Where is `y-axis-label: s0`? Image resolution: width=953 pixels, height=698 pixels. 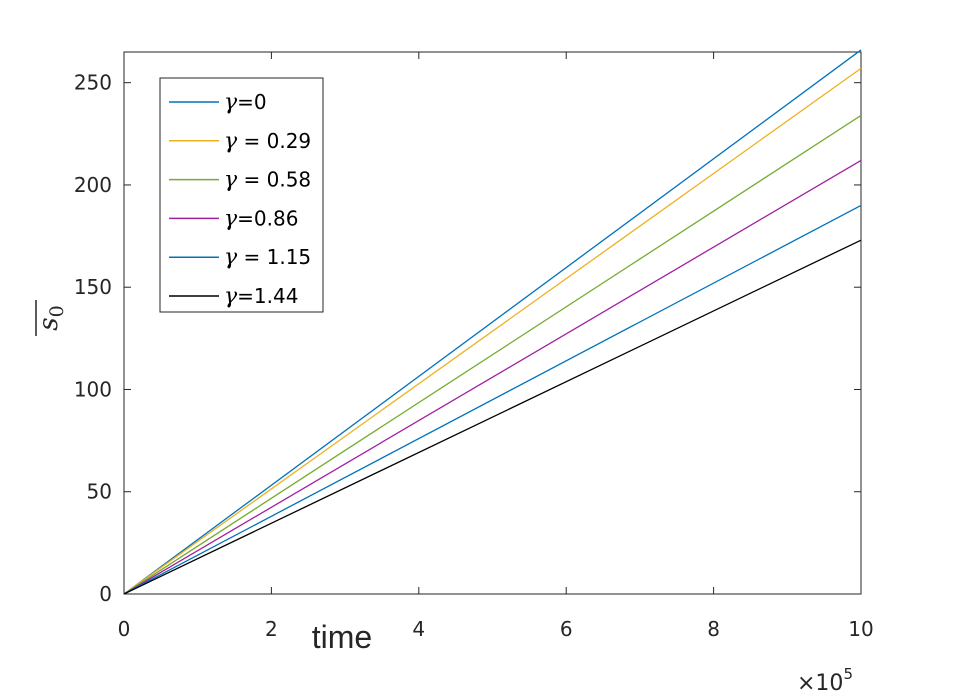 y-axis-label: s0 is located at coordinates (51, 318).